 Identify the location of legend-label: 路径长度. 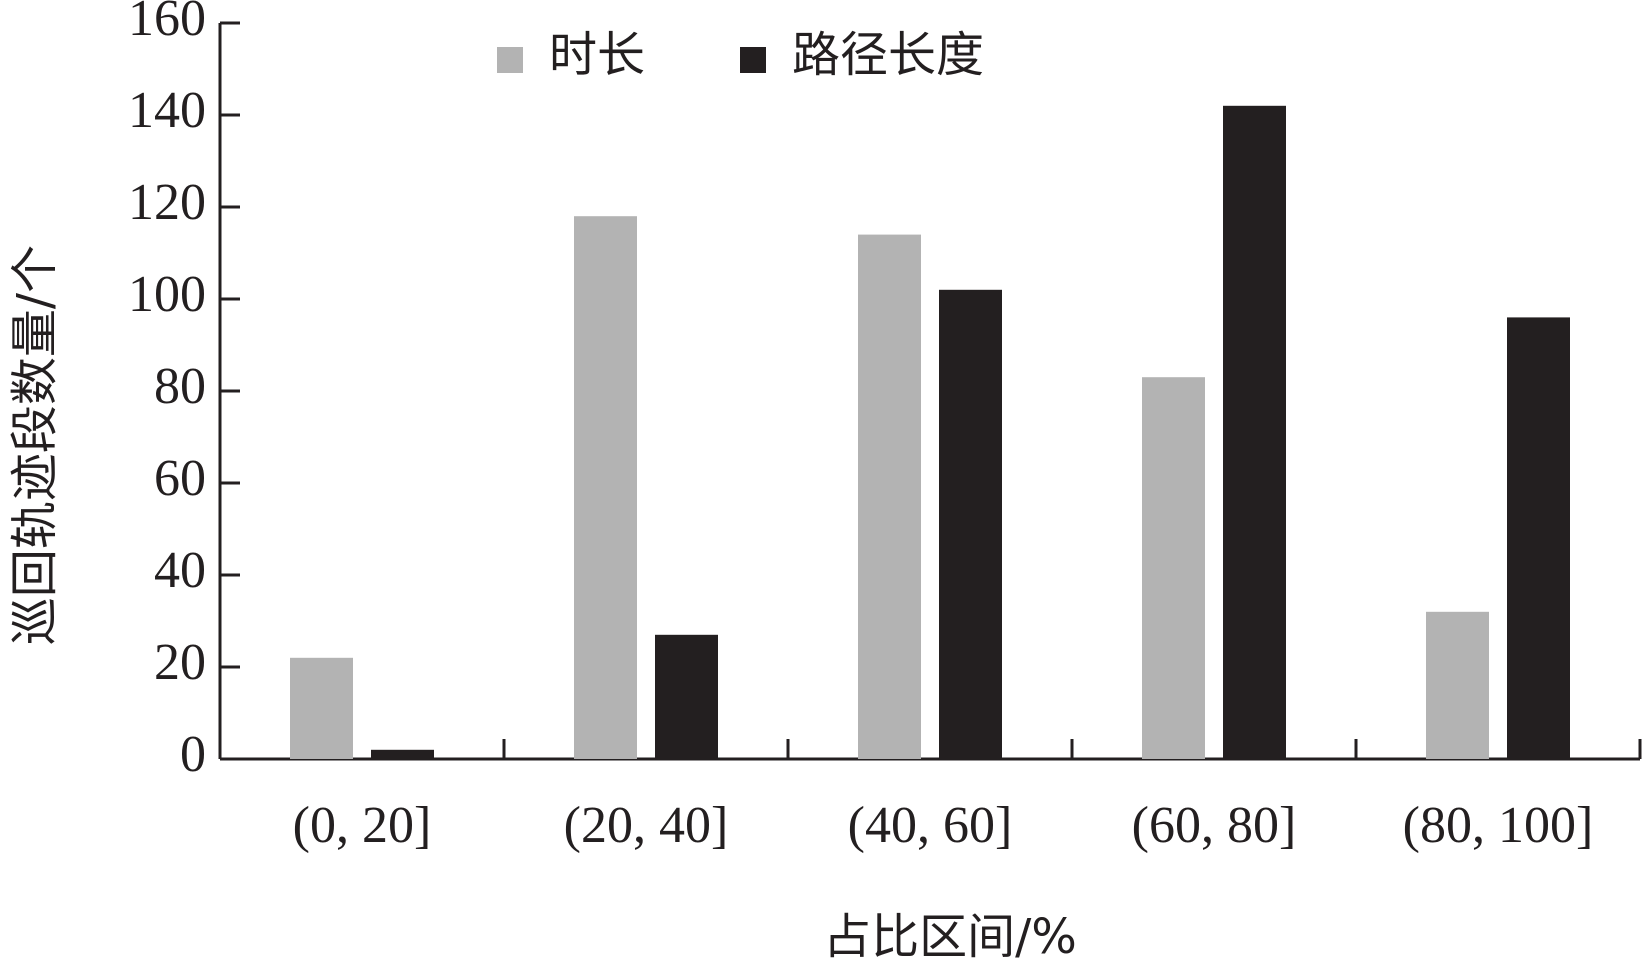
(888, 55).